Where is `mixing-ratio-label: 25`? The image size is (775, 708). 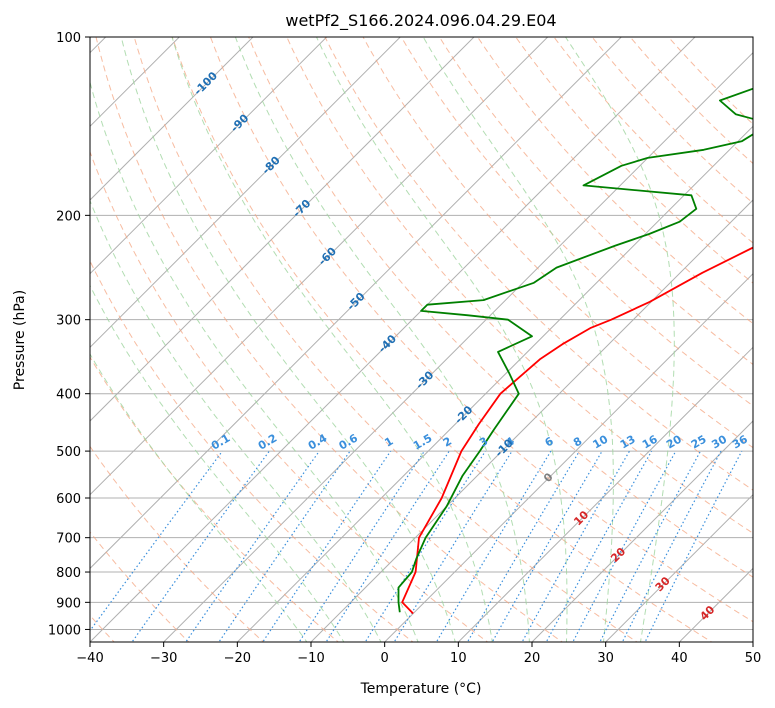 mixing-ratio-label: 25 is located at coordinates (699, 442).